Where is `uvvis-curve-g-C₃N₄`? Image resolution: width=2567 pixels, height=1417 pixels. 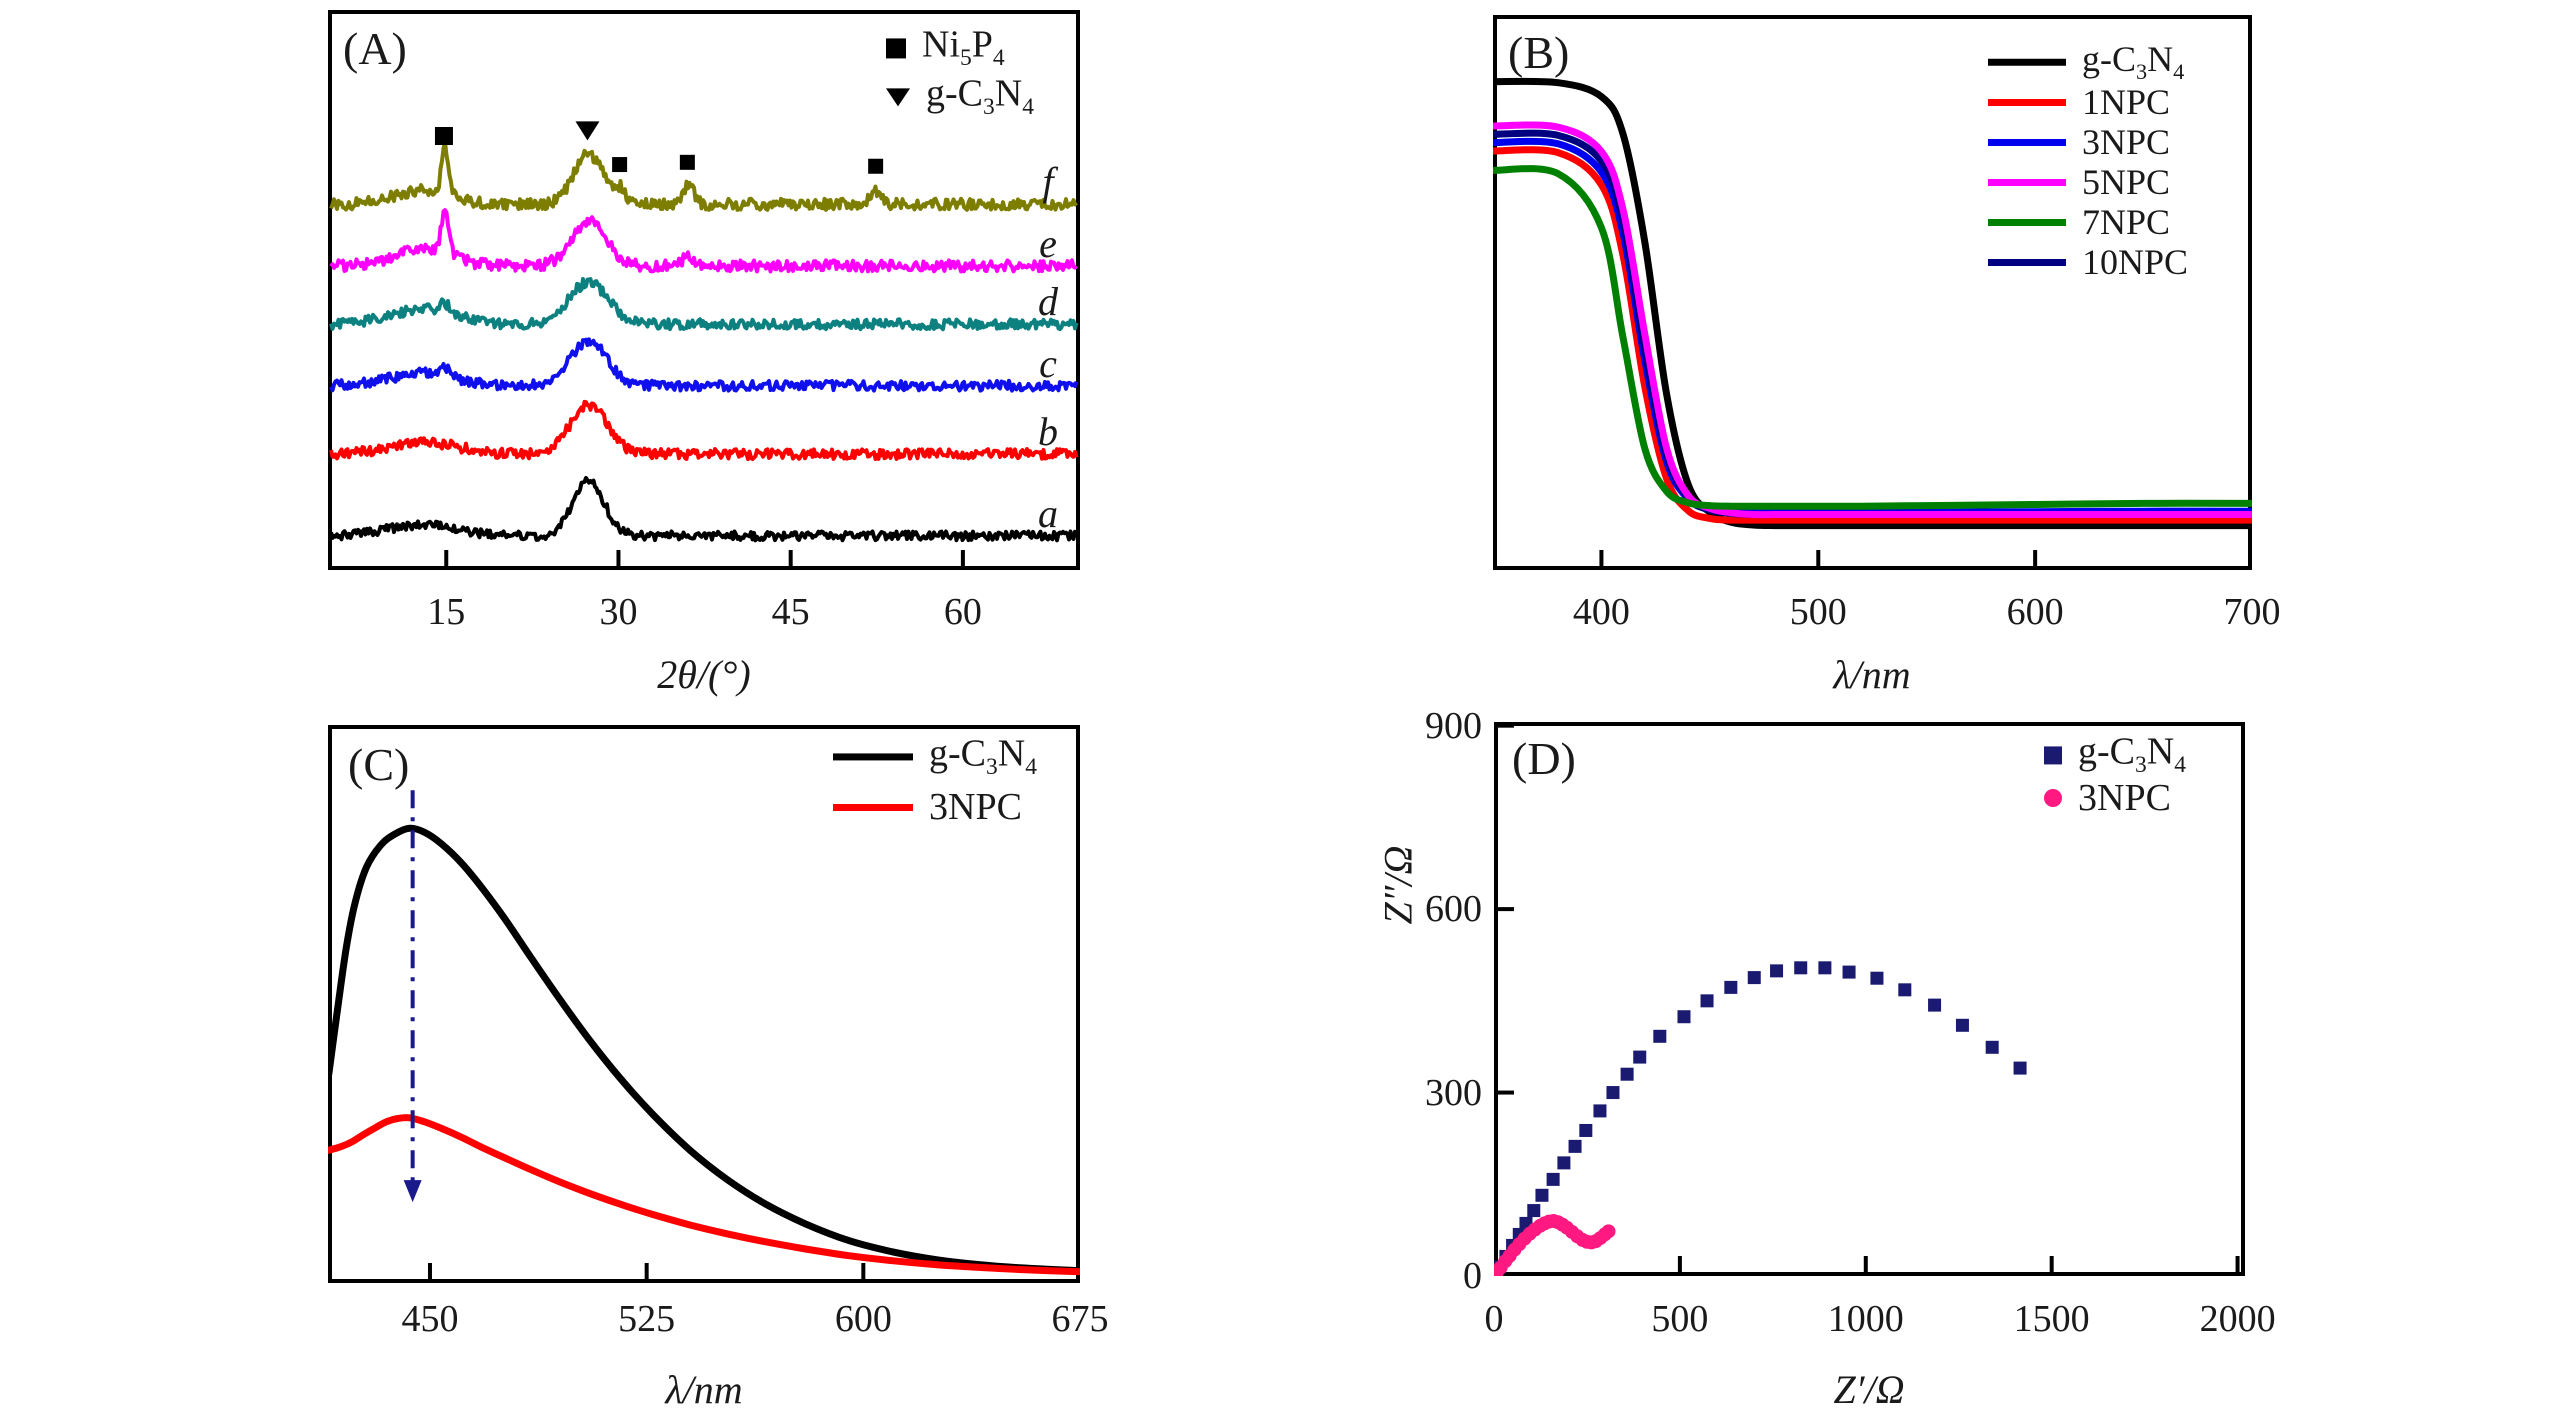 uvvis-curve-g-C₃N₄ is located at coordinates (1872, 303).